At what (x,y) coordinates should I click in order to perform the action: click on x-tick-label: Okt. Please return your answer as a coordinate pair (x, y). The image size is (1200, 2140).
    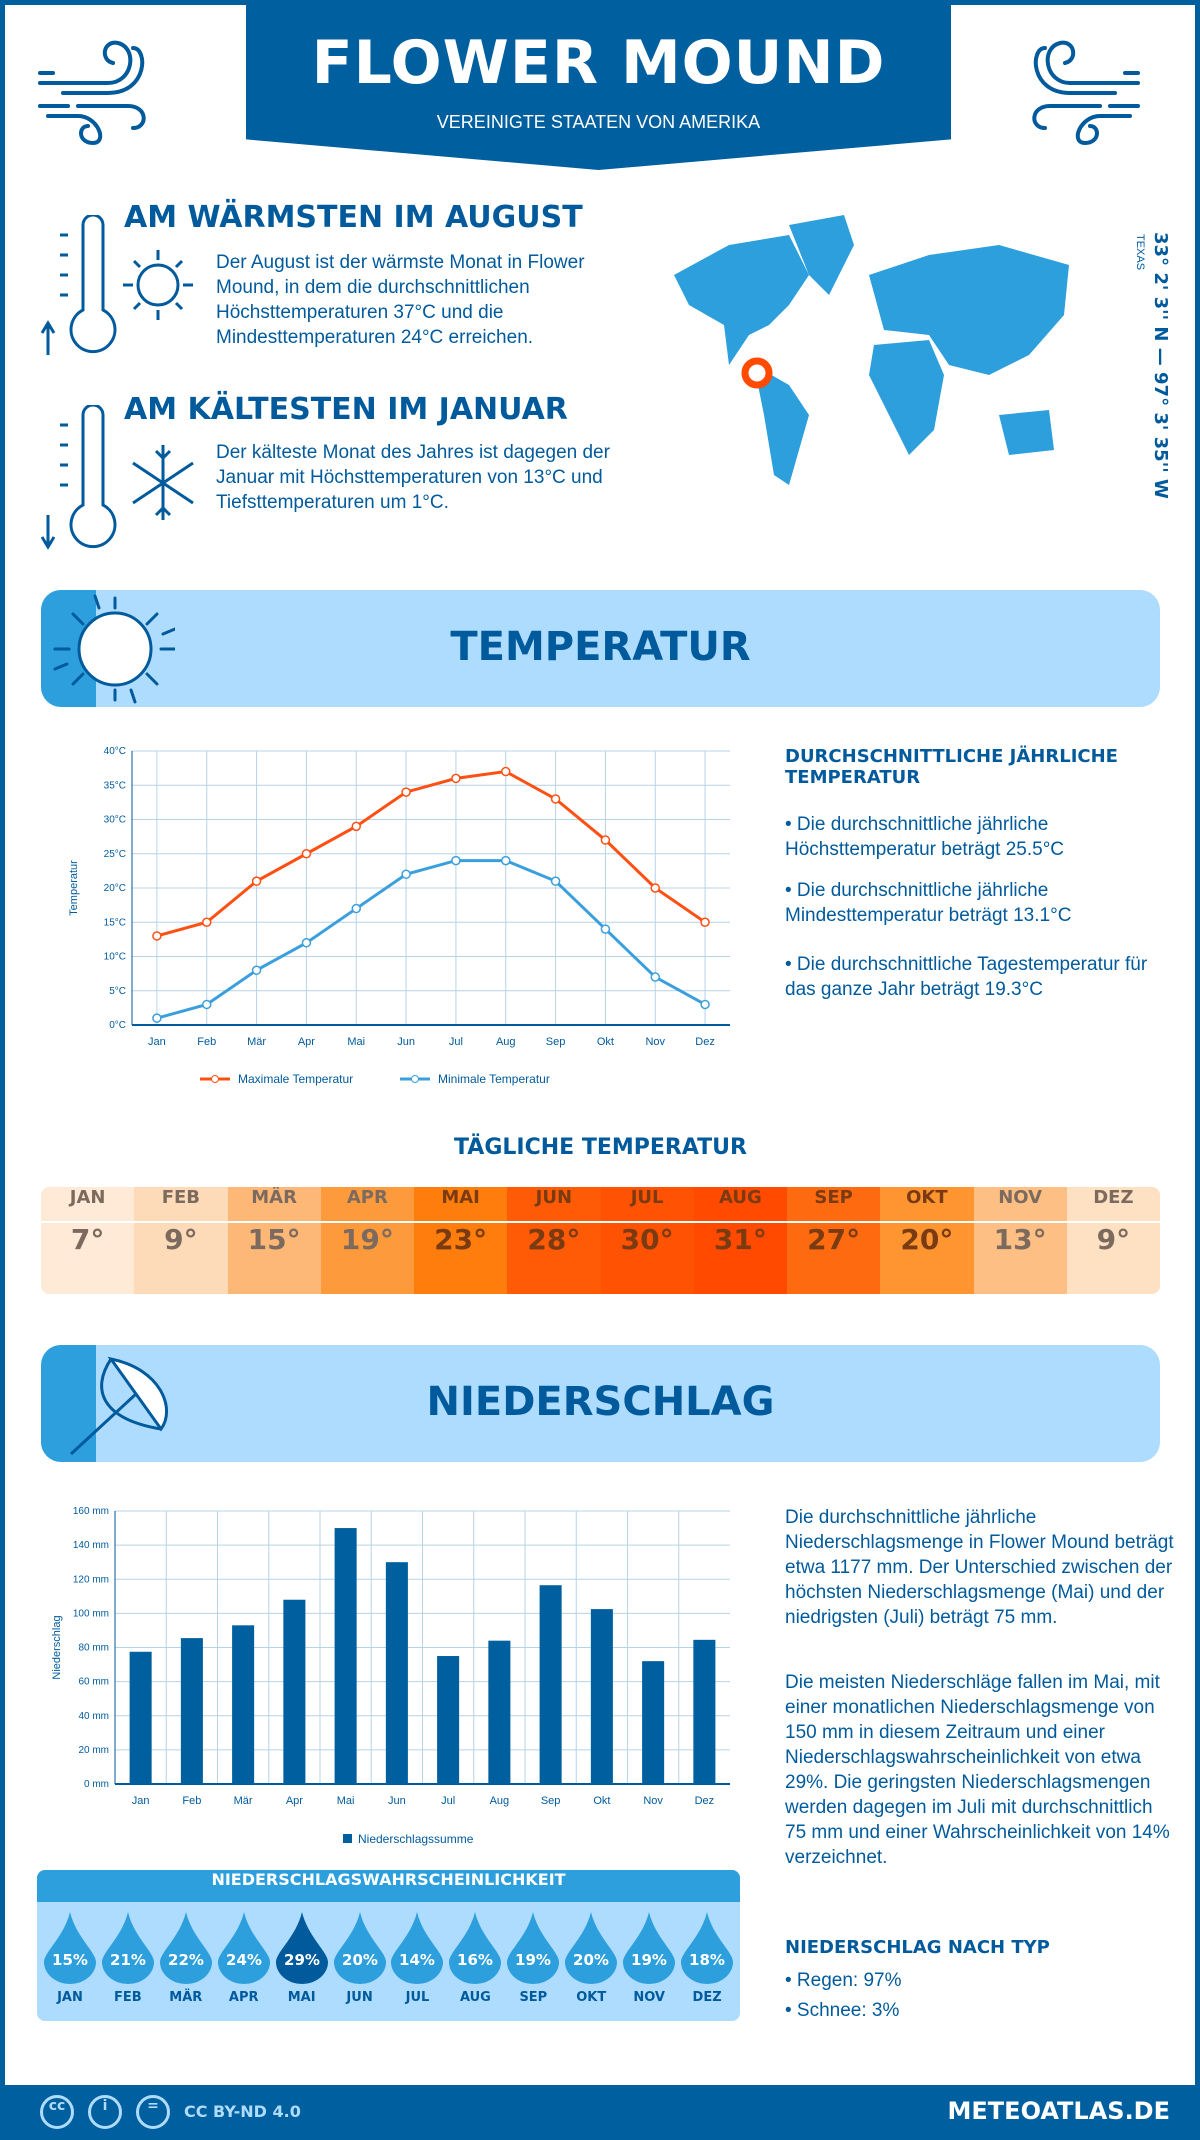
    Looking at the image, I should click on (605, 1042).